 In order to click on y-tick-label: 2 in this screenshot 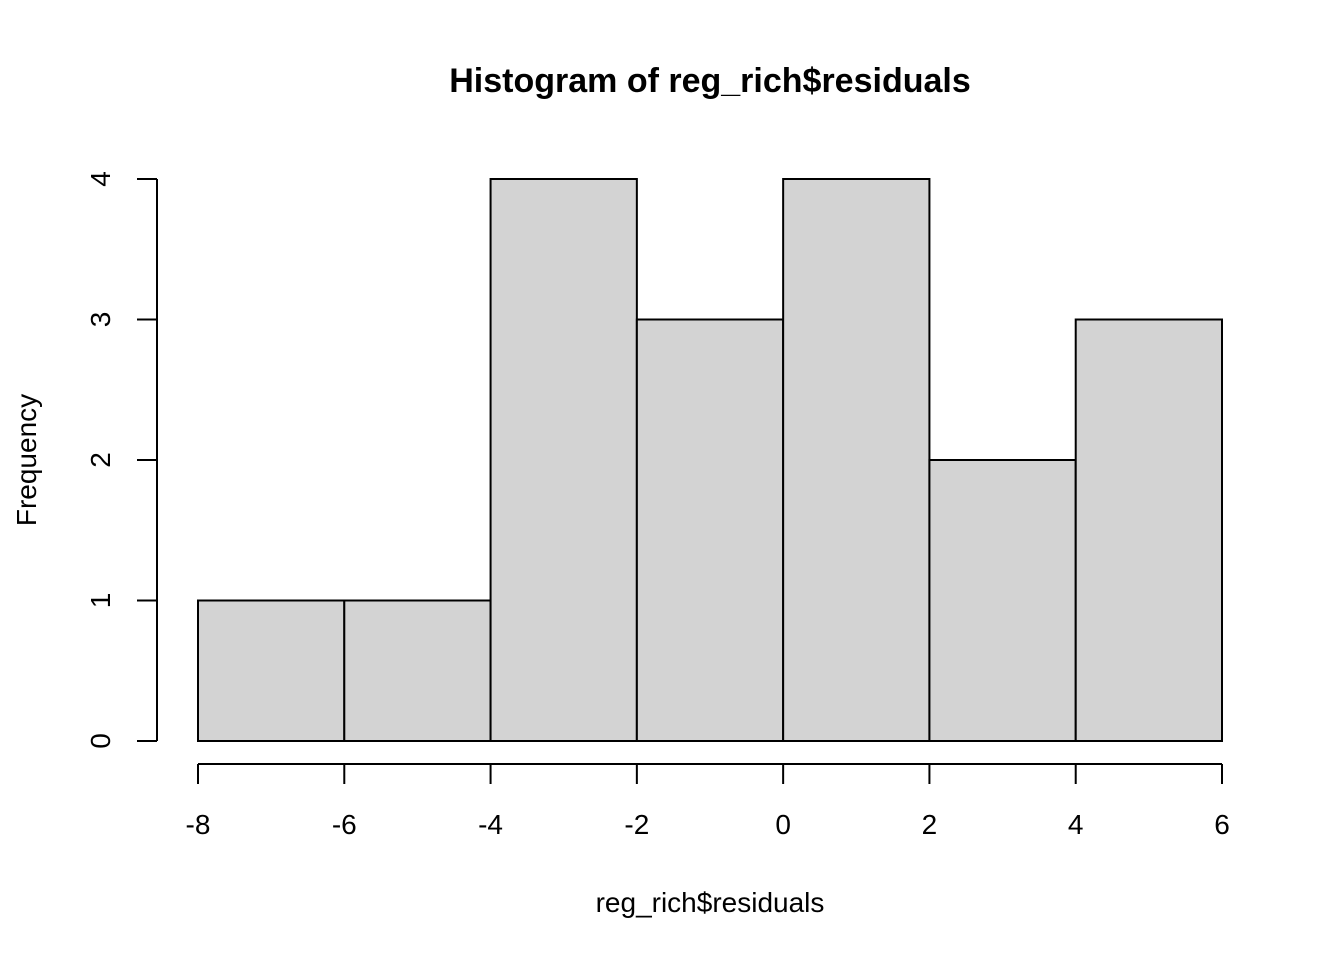, I will do `click(100, 460)`.